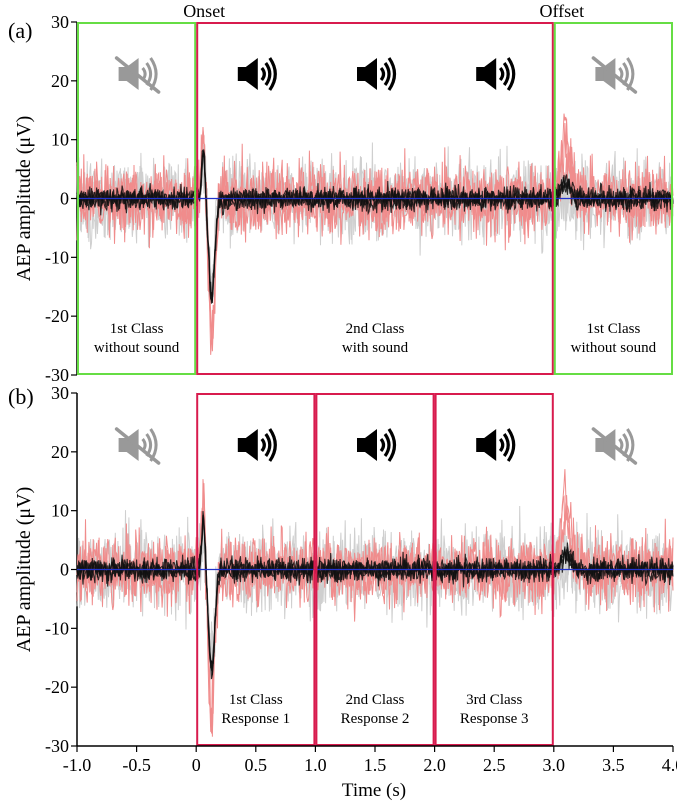 Image resolution: width=677 pixels, height=803 pixels. I want to click on x-tick-label: 3.0, so click(554, 765).